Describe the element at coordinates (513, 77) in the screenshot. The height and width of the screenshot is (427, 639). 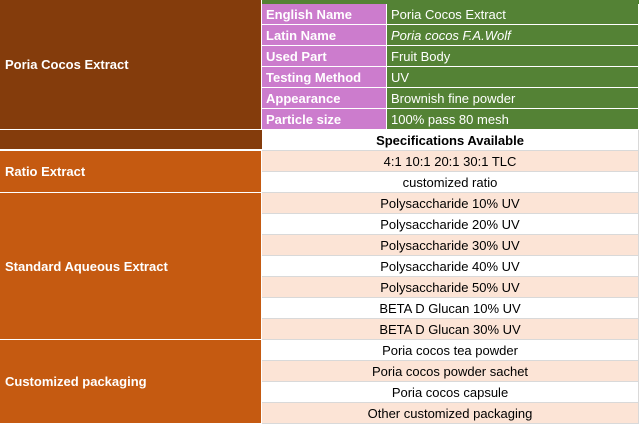
I see `attribute-value: UV` at that location.